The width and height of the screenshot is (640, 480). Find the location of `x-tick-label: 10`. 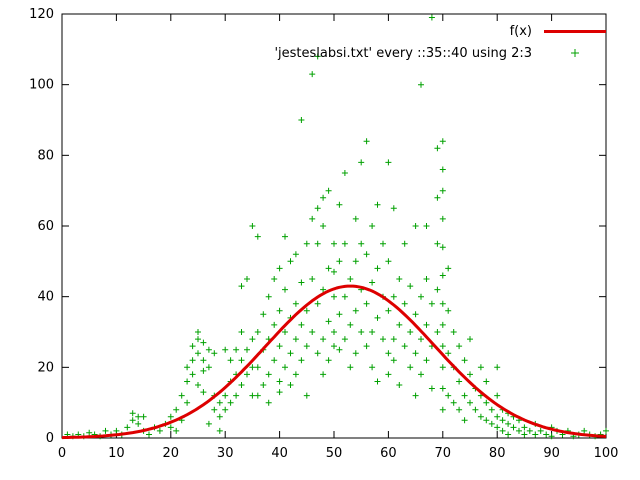

x-tick-label: 10 is located at coordinates (116, 453).